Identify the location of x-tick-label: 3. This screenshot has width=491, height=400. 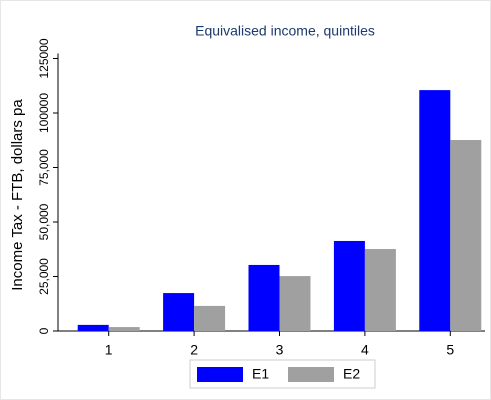
(280, 350).